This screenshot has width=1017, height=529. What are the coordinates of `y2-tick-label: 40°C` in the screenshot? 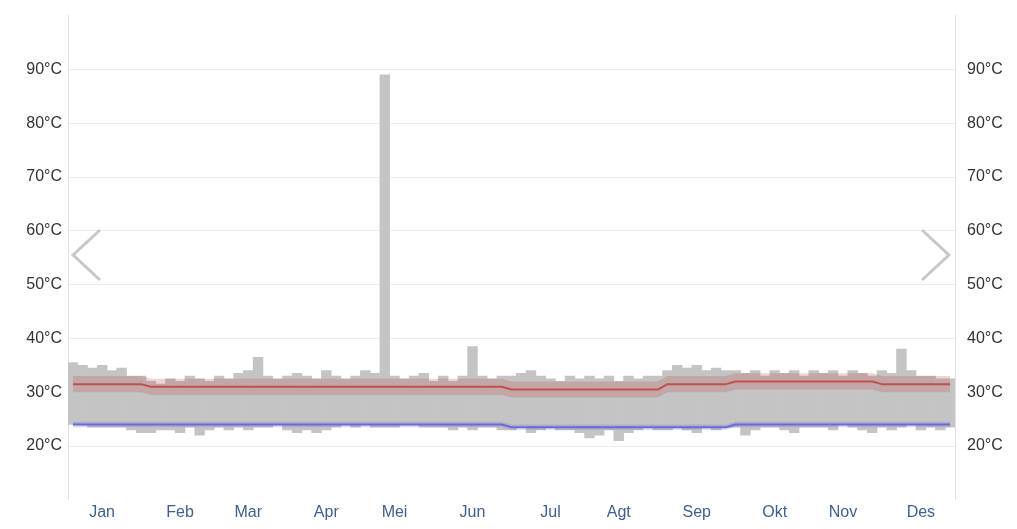 It's located at (985, 337).